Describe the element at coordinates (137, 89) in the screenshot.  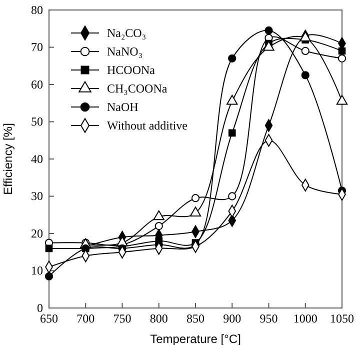
I see `legend-label: CH₃COONa` at that location.